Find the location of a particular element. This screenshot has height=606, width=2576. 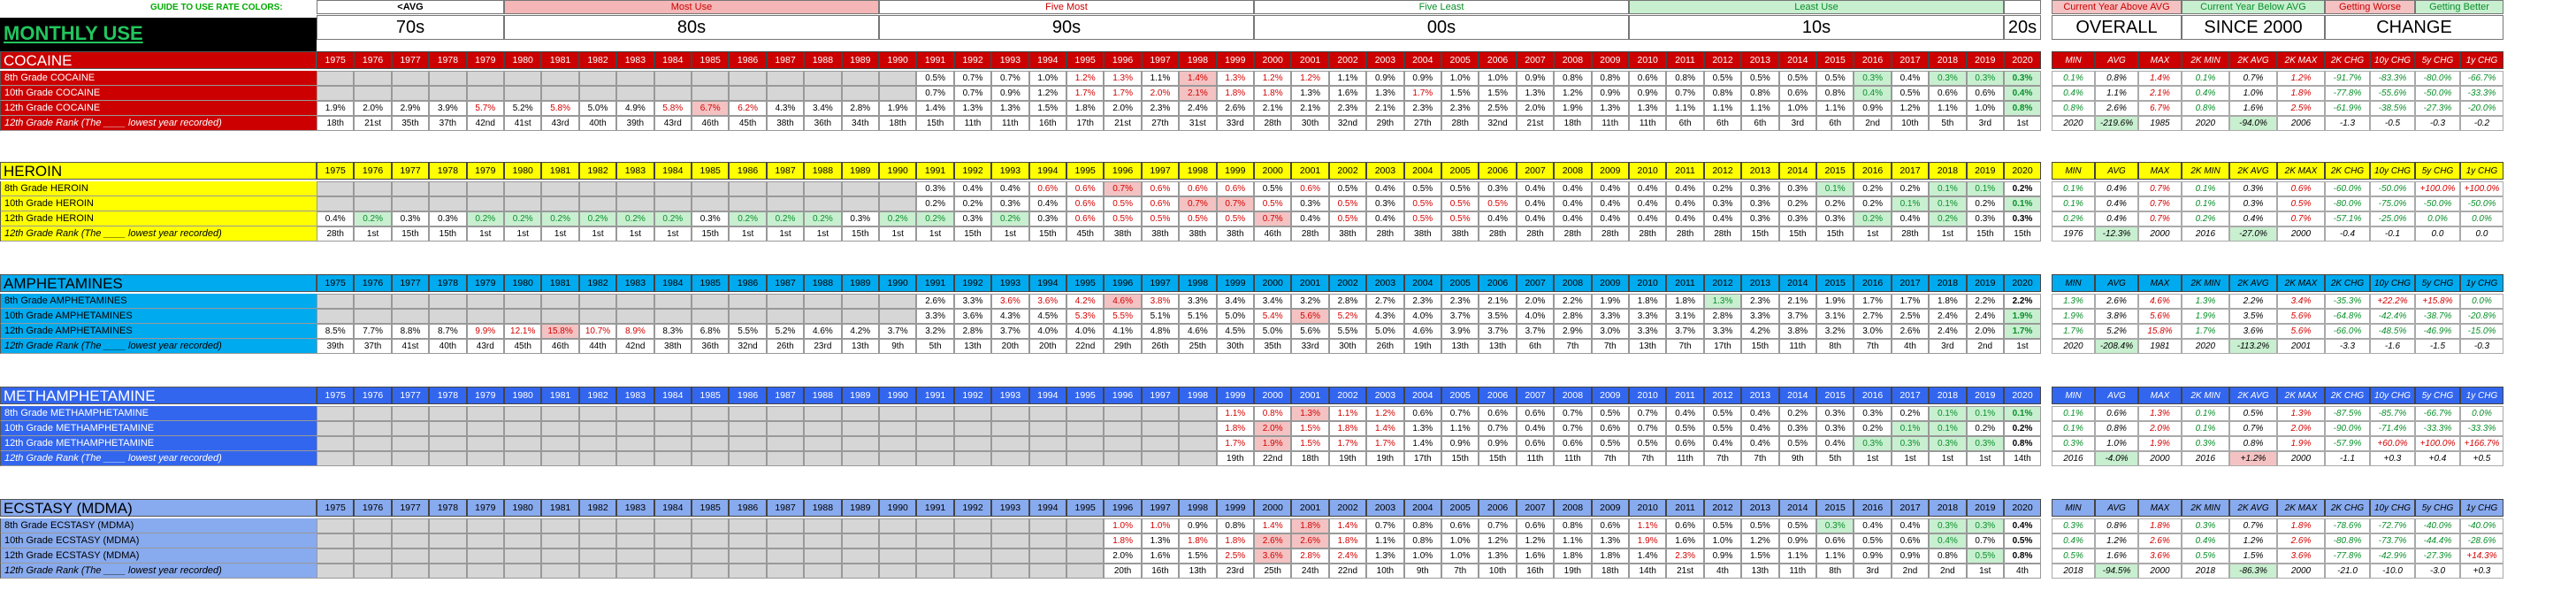

stat-cell: 0.5% is located at coordinates (2253, 413).